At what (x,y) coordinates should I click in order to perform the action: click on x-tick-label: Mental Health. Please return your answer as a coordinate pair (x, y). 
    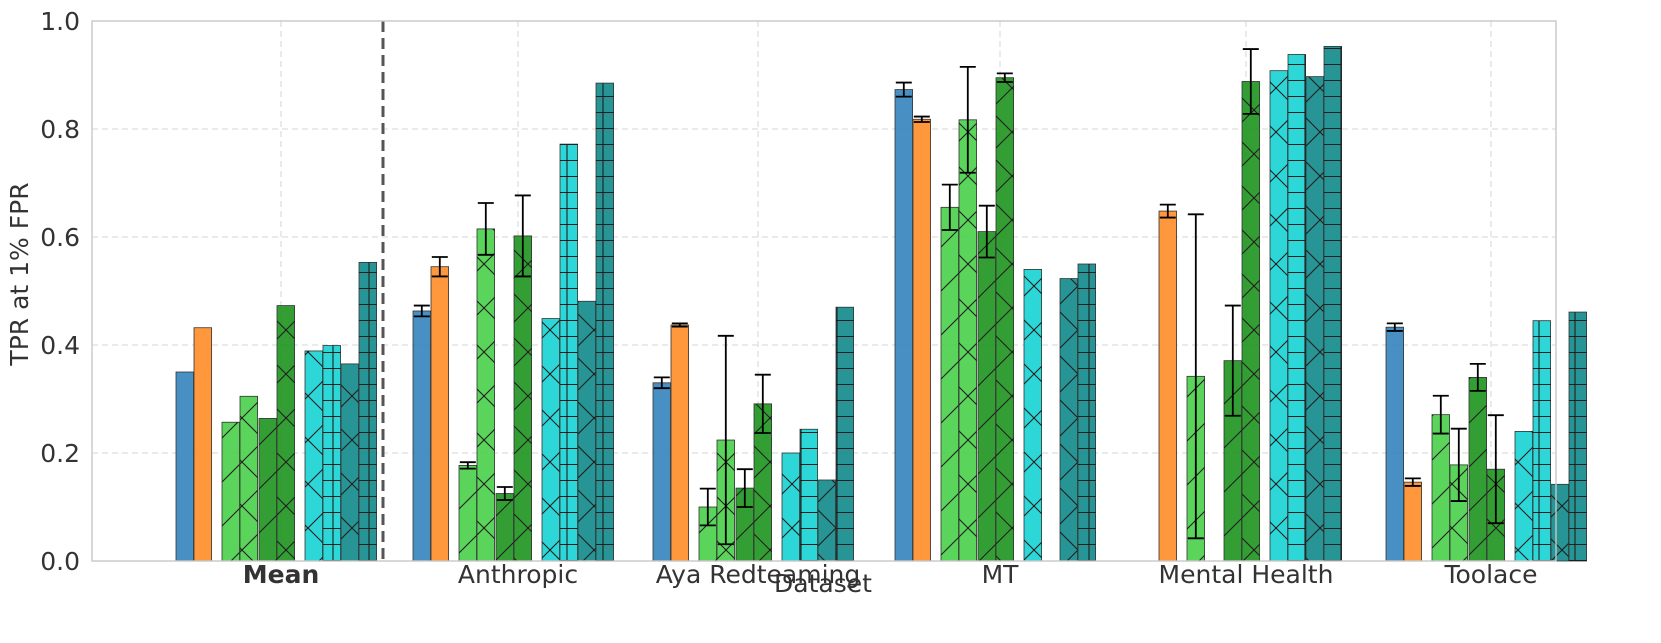
    Looking at the image, I should click on (1246, 574).